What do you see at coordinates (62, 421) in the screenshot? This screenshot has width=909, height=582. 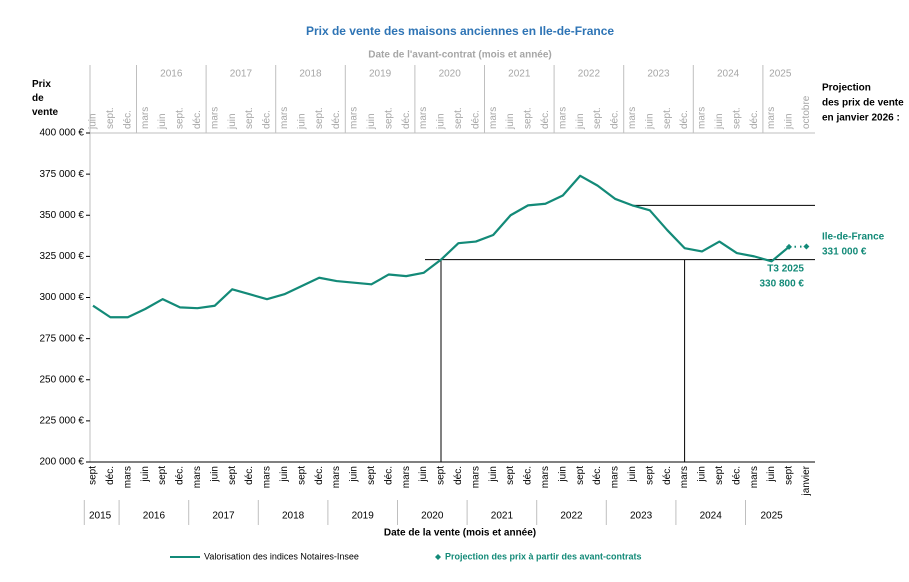 I see `y-tick-label: 225 000 €` at bounding box center [62, 421].